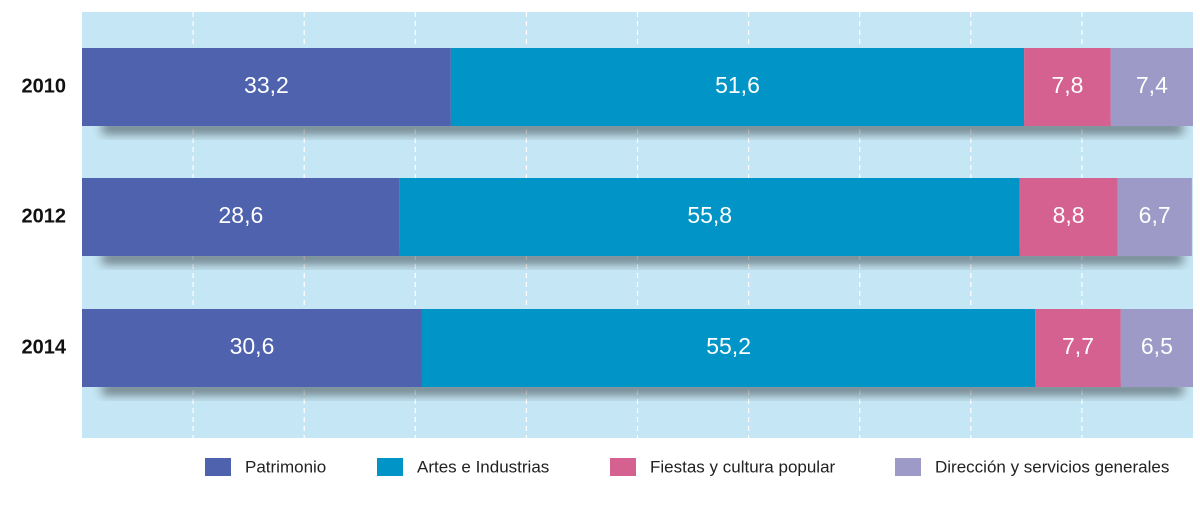  I want to click on value-label: 55,2, so click(728, 346).